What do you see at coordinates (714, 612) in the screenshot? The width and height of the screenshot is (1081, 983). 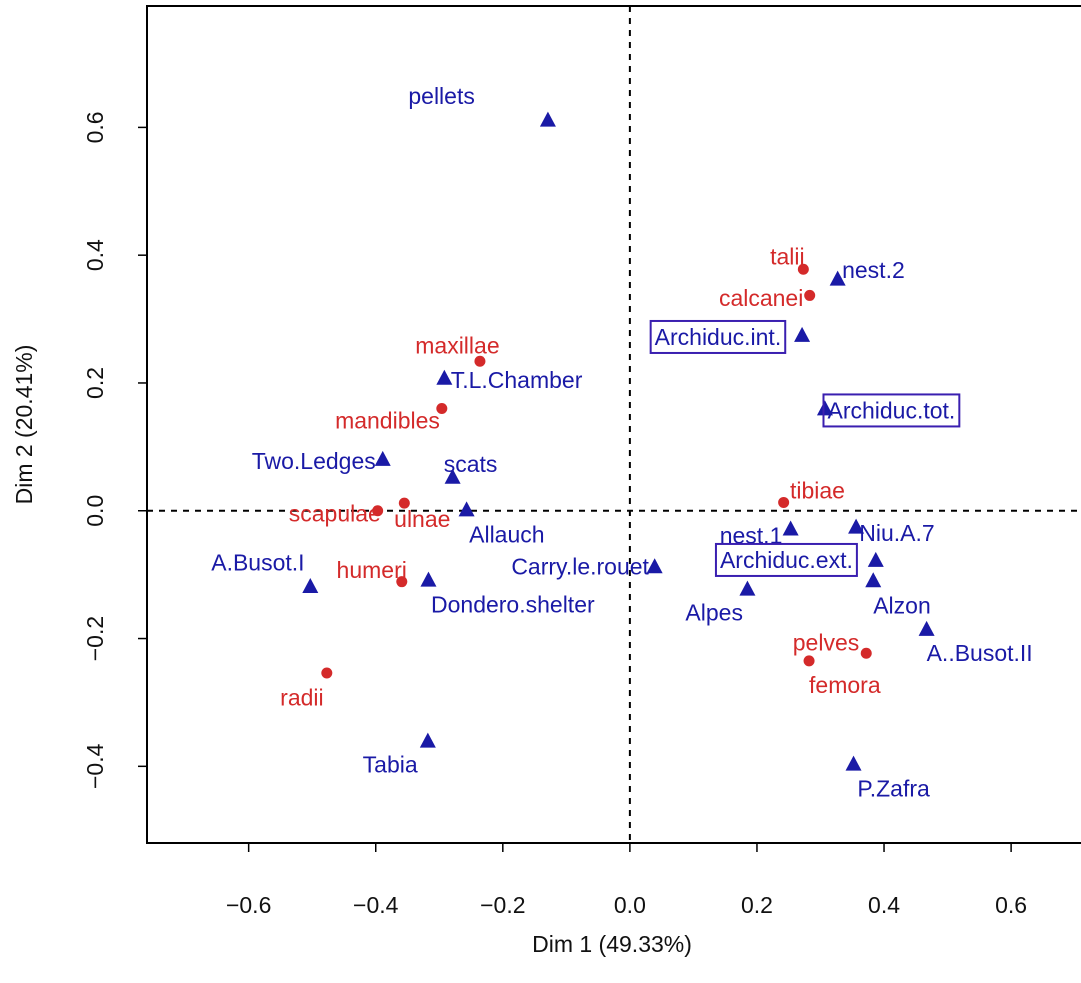 I see `point-label-alpes: Alpes` at bounding box center [714, 612].